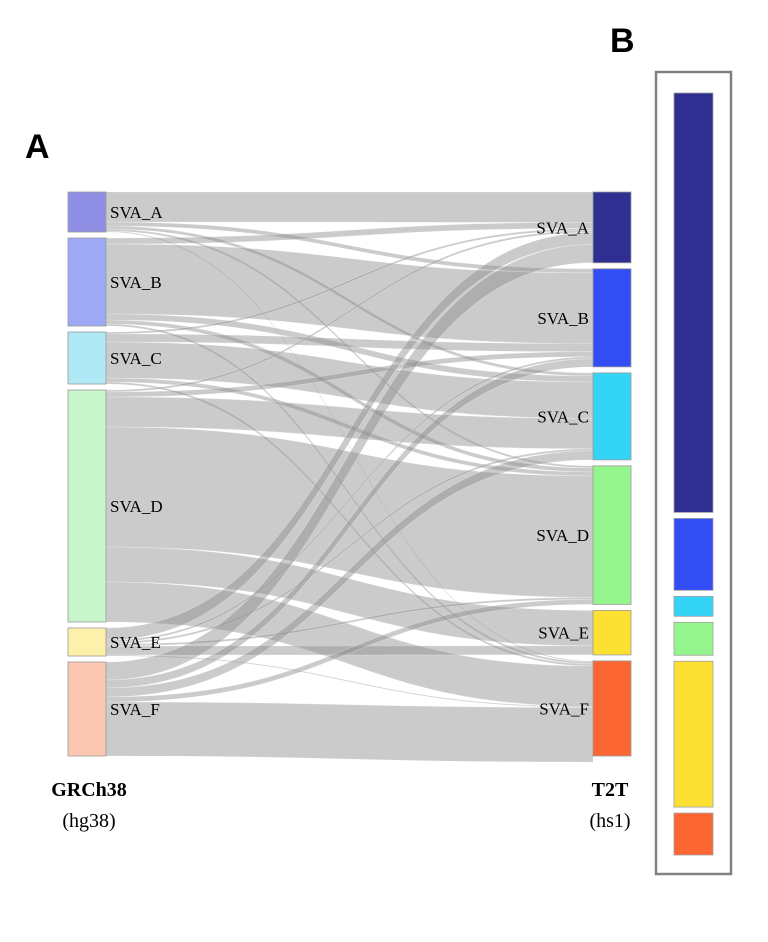  What do you see at coordinates (563, 416) in the screenshot?
I see `right-node-label-sva_c: SVA_C` at bounding box center [563, 416].